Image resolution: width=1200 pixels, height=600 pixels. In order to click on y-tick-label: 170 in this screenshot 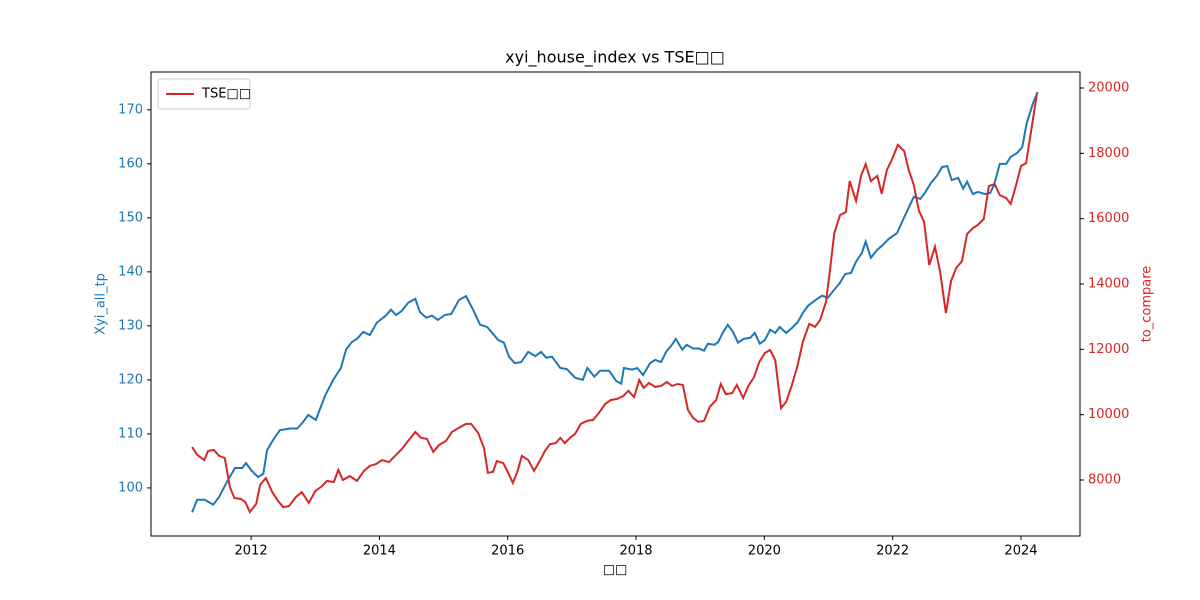, I will do `click(130, 109)`.